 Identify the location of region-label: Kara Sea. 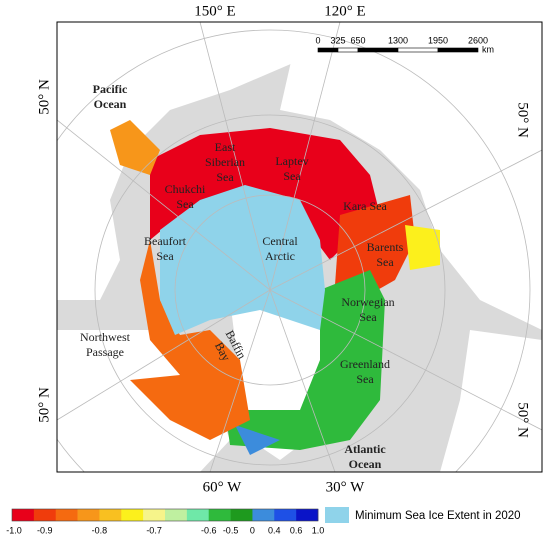
(365, 206).